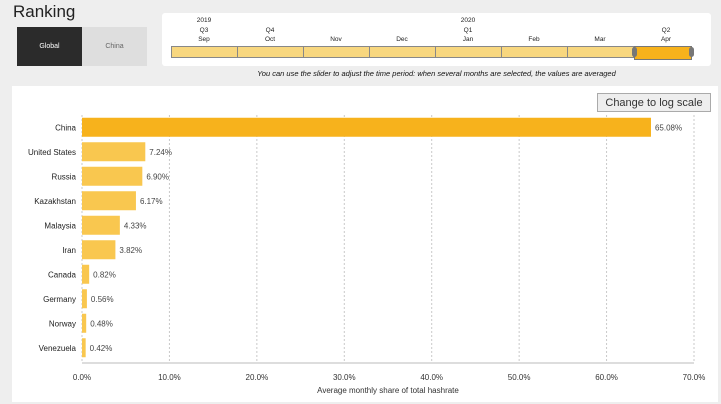 The height and width of the screenshot is (404, 721). Describe the element at coordinates (534, 39) in the screenshot. I see `month-label-feb: Feb` at that location.